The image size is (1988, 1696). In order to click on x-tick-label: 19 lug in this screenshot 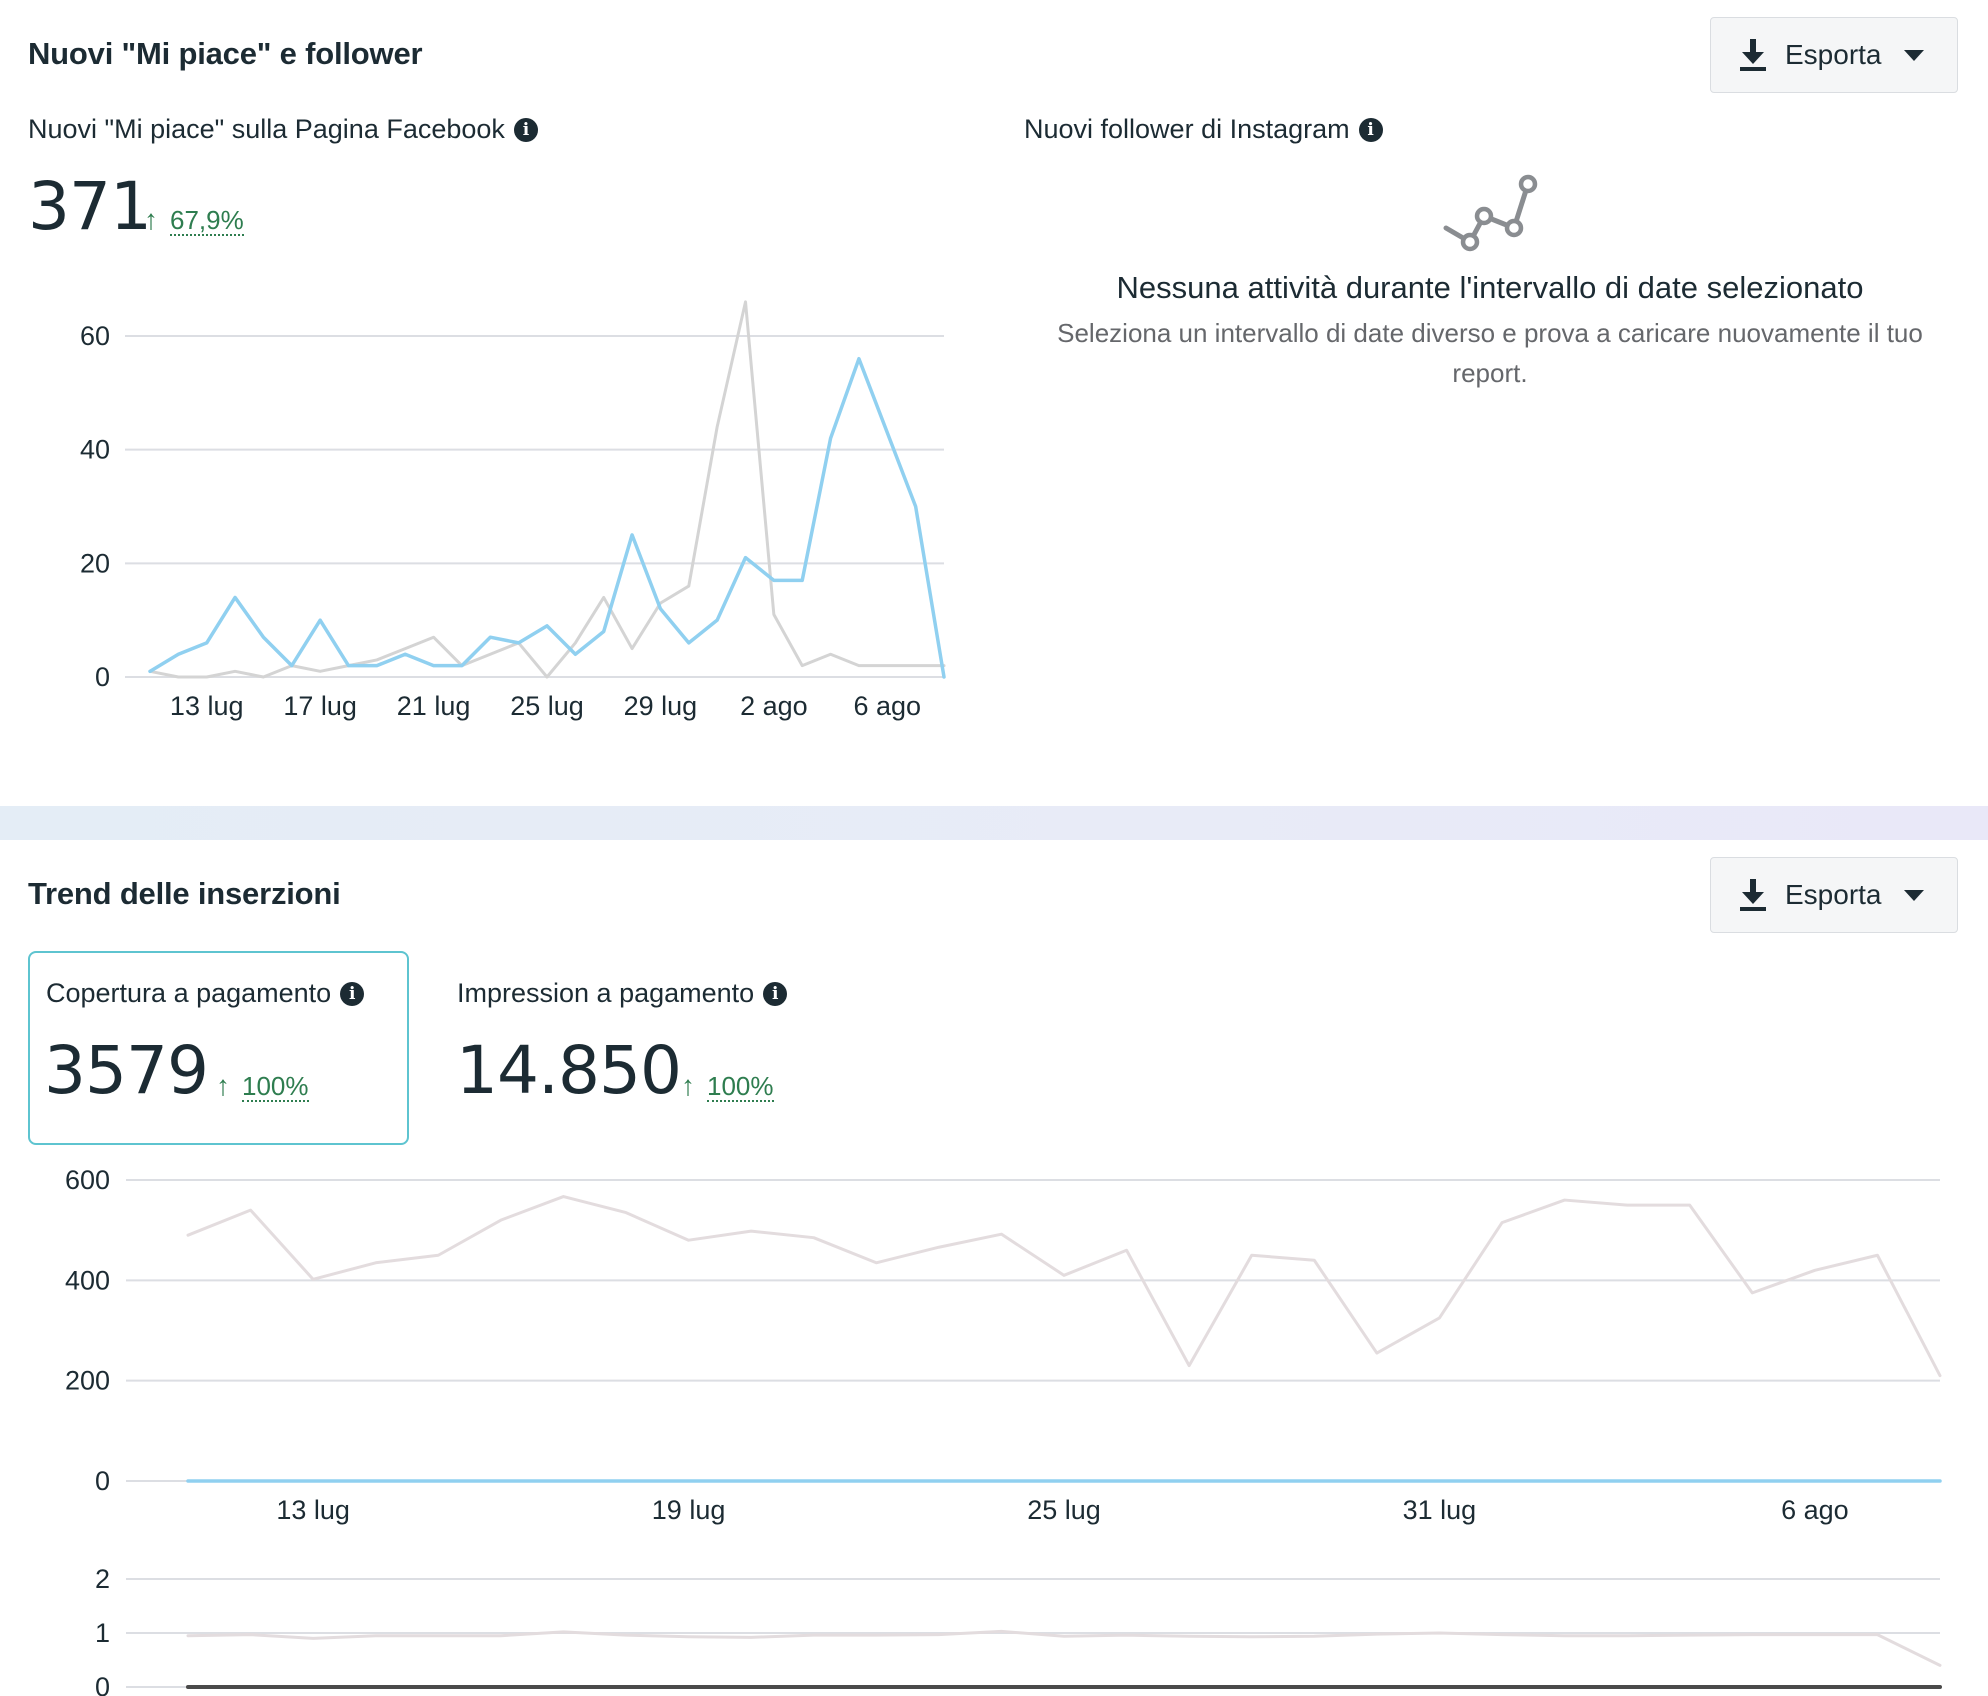, I will do `click(689, 1510)`.